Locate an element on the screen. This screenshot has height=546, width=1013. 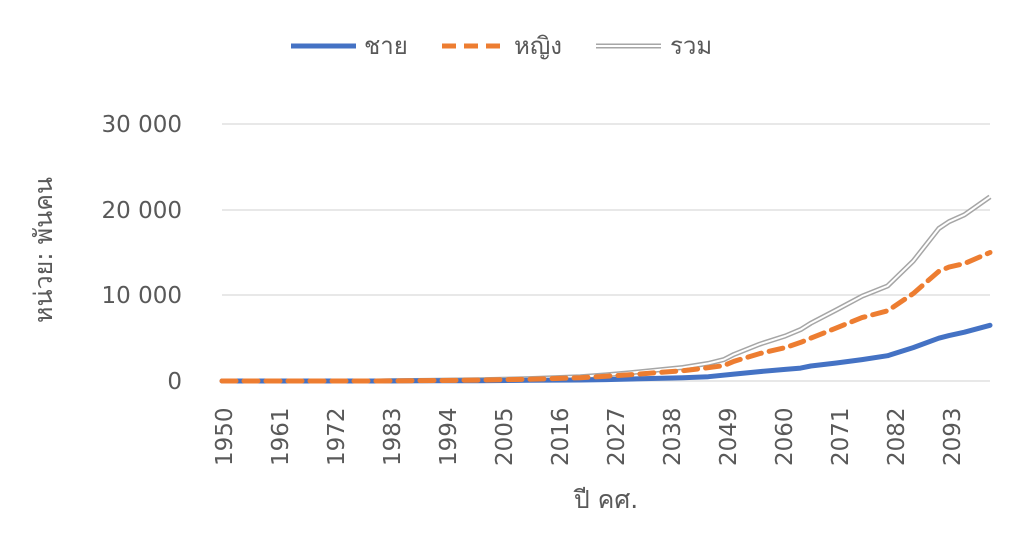
x-tick-label: 2082 is located at coordinates (897, 436).